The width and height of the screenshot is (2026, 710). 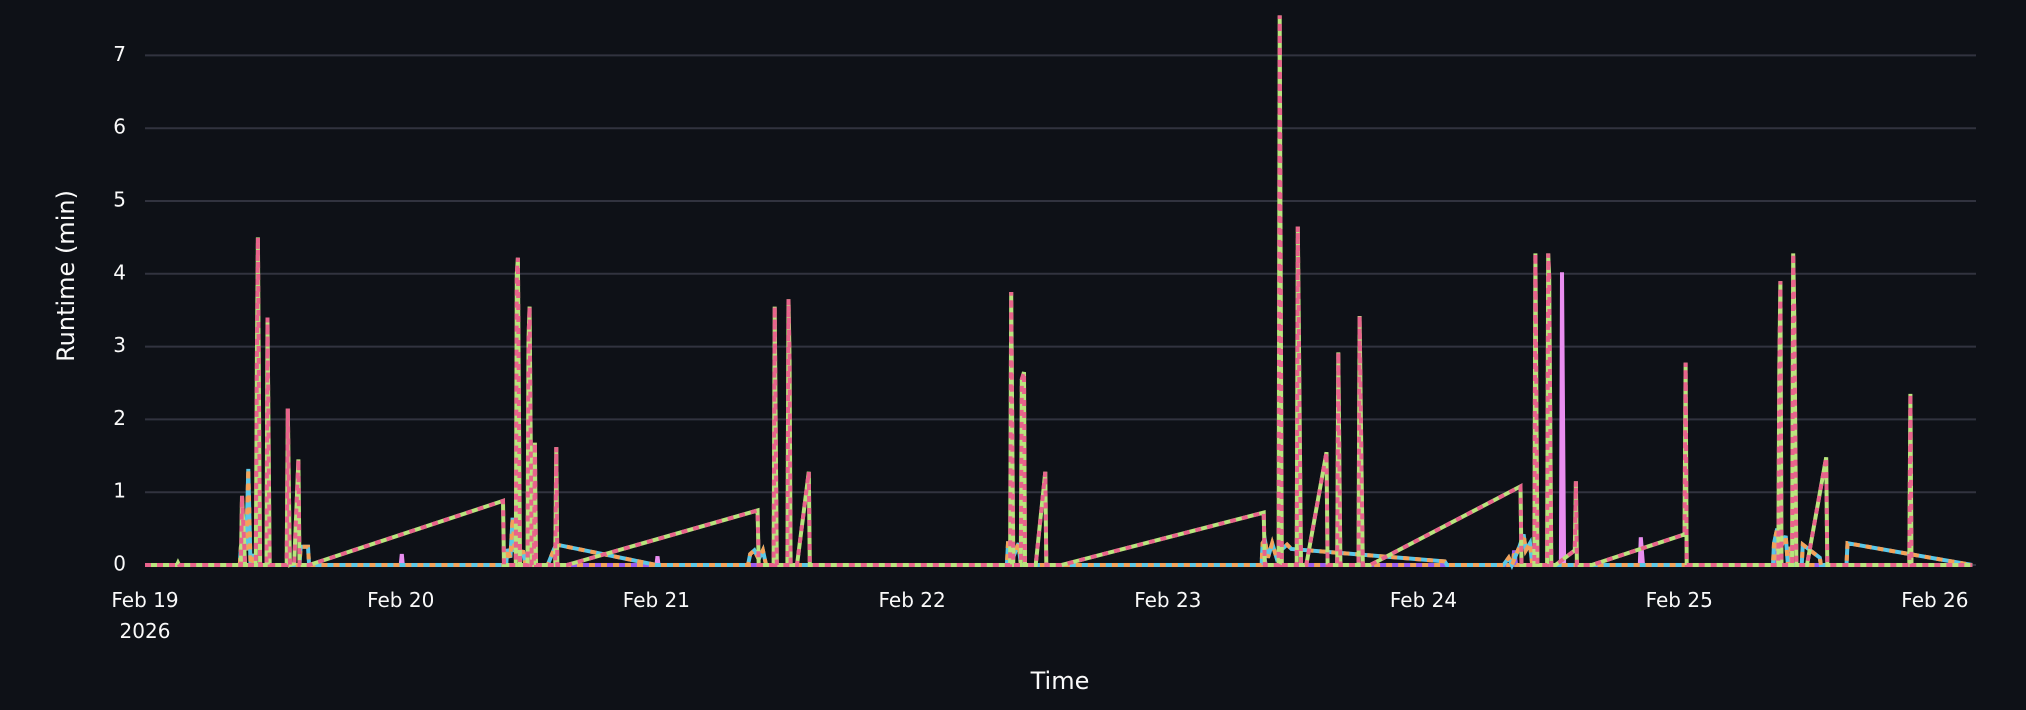 What do you see at coordinates (1679, 600) in the screenshot?
I see `x-tick-label: Feb 25` at bounding box center [1679, 600].